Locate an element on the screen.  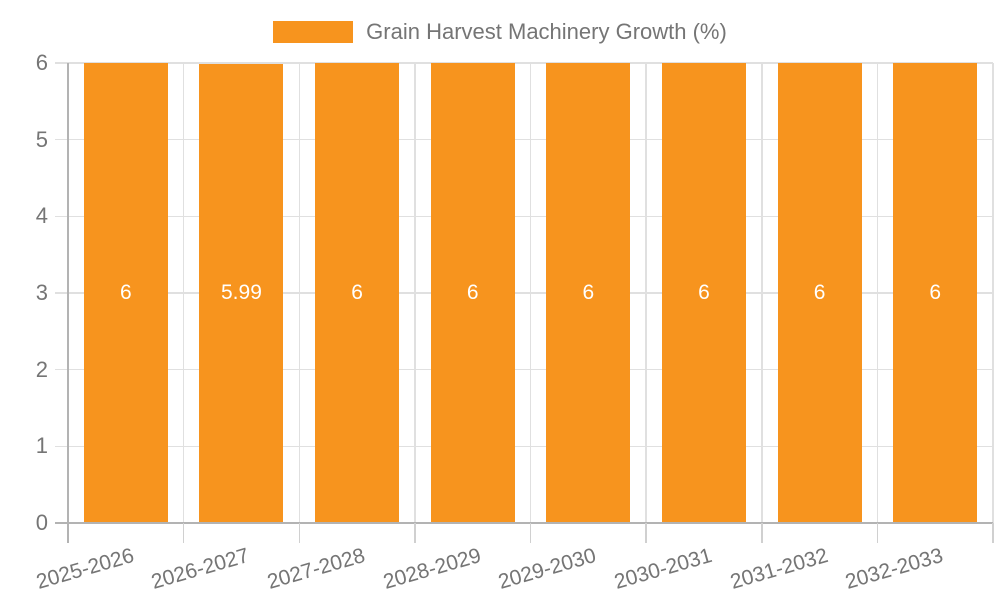
legend-label: Grain Harvest Machinery Growth (%) is located at coordinates (546, 31).